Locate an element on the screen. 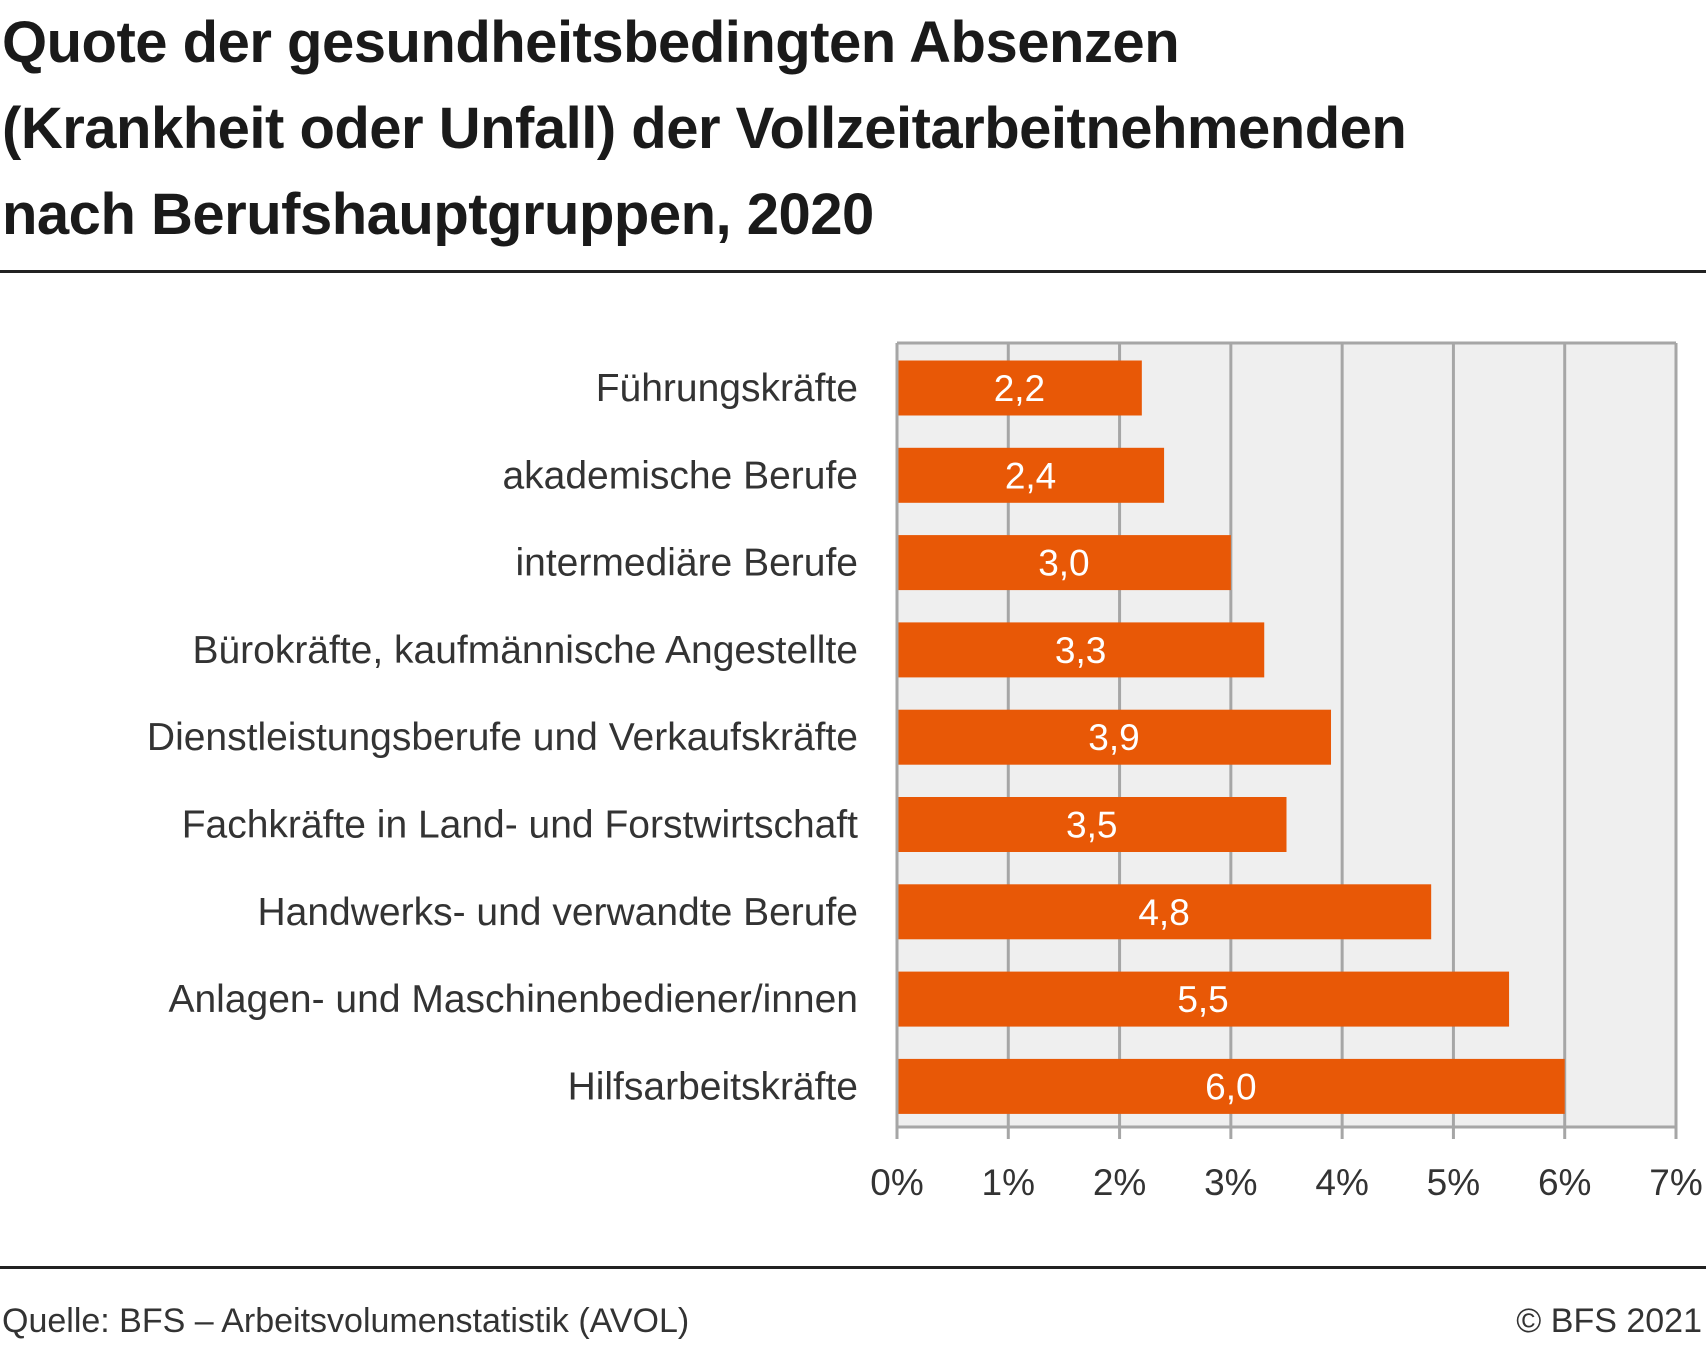  category-label: Fachkräfte in Land- und Forstwirtschaft is located at coordinates (520, 825).